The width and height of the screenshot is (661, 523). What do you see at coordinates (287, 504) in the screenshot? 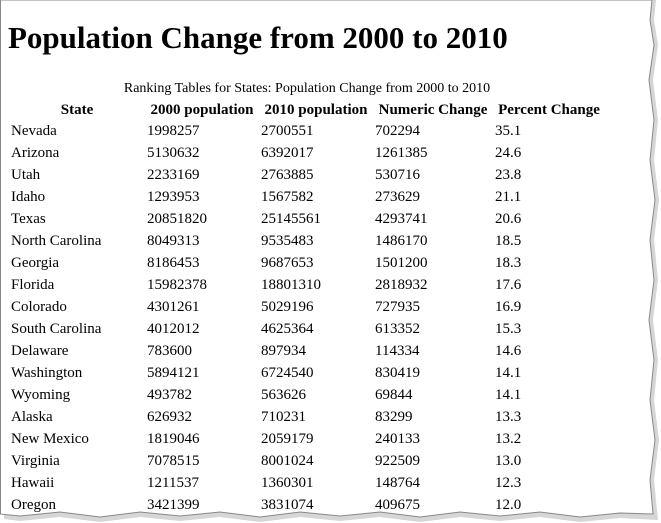
I see `number-cell: 3831074` at bounding box center [287, 504].